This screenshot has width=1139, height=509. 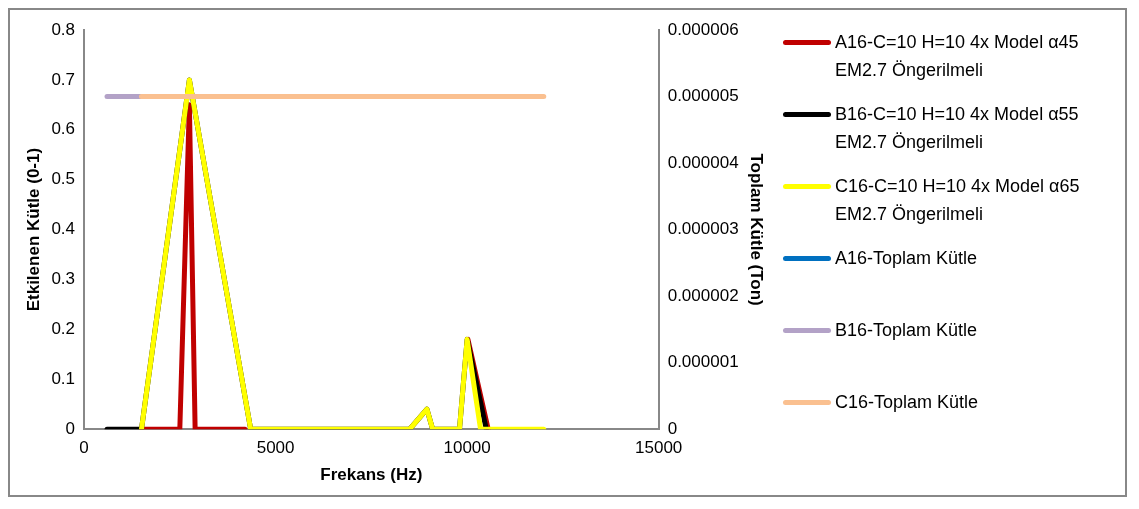 I want to click on y2-tick-label: 0.000003, so click(x=703, y=229).